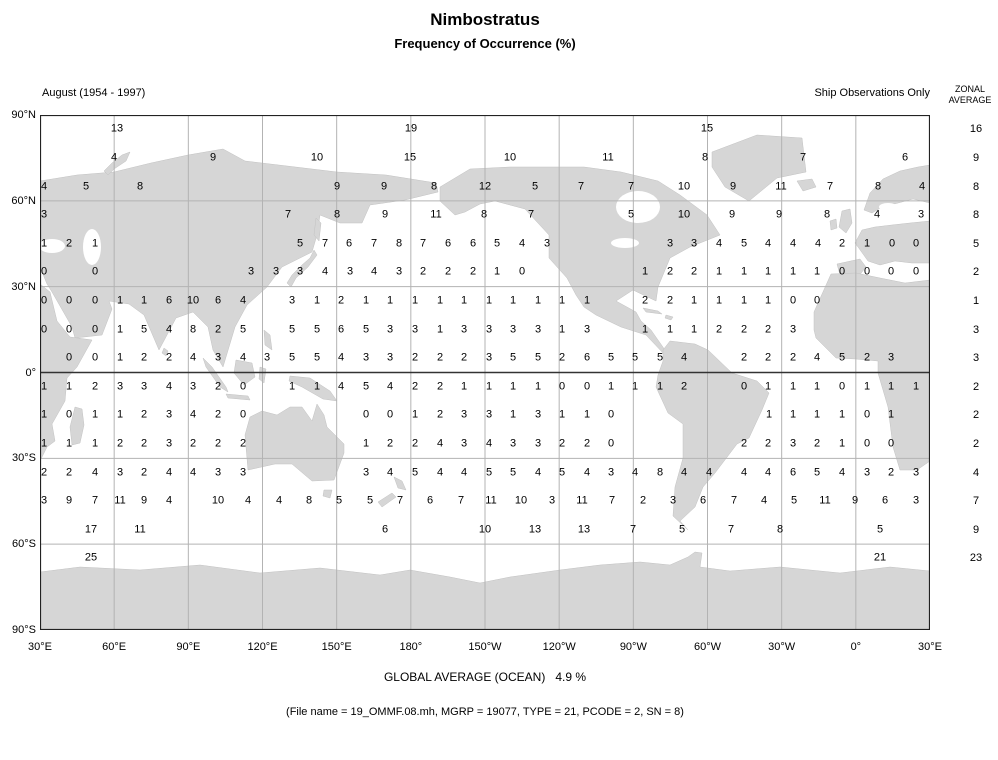 The width and height of the screenshot is (998, 760). I want to click on hudson-bay, so click(638, 207).